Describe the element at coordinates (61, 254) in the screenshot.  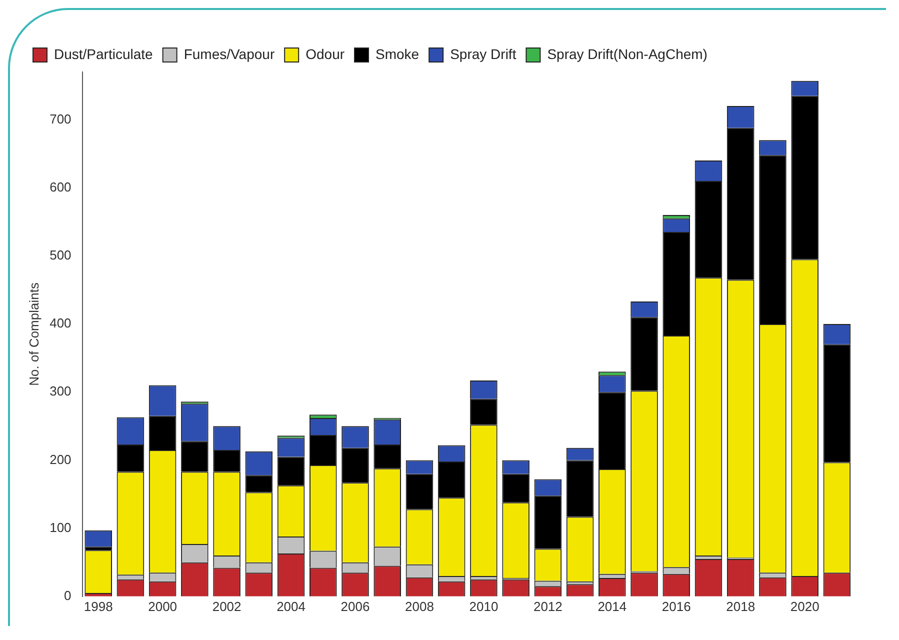
I see `y-tick-label: 500` at that location.